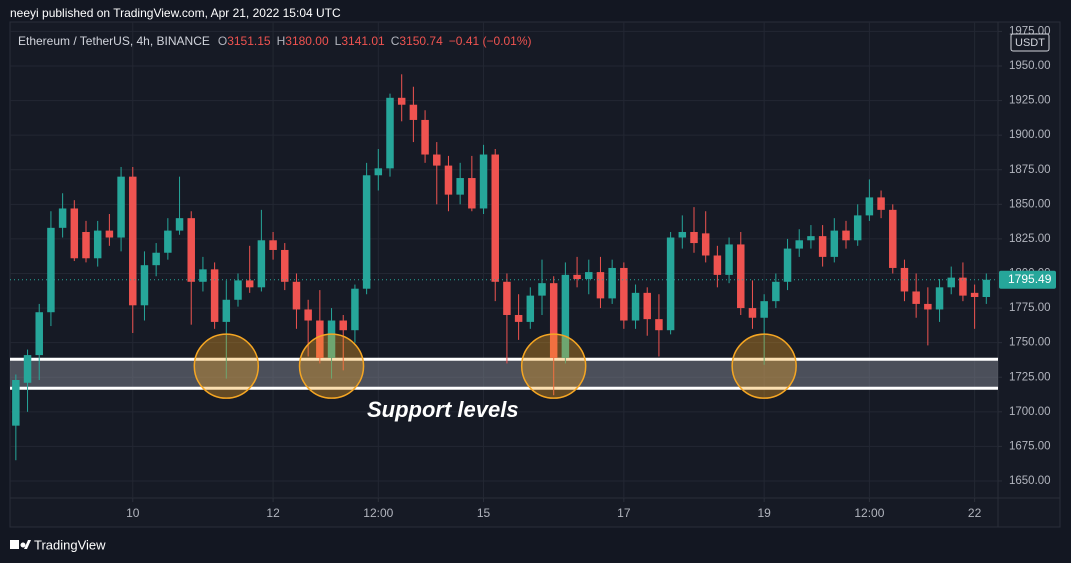  What do you see at coordinates (484, 513) in the screenshot?
I see `x-tick-label: 15` at bounding box center [484, 513].